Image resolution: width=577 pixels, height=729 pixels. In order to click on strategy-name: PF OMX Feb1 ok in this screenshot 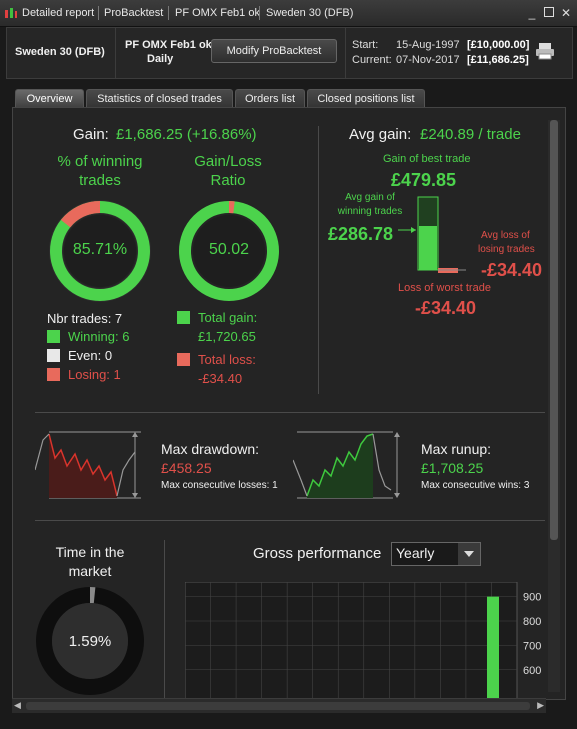, I will do `click(168, 45)`.